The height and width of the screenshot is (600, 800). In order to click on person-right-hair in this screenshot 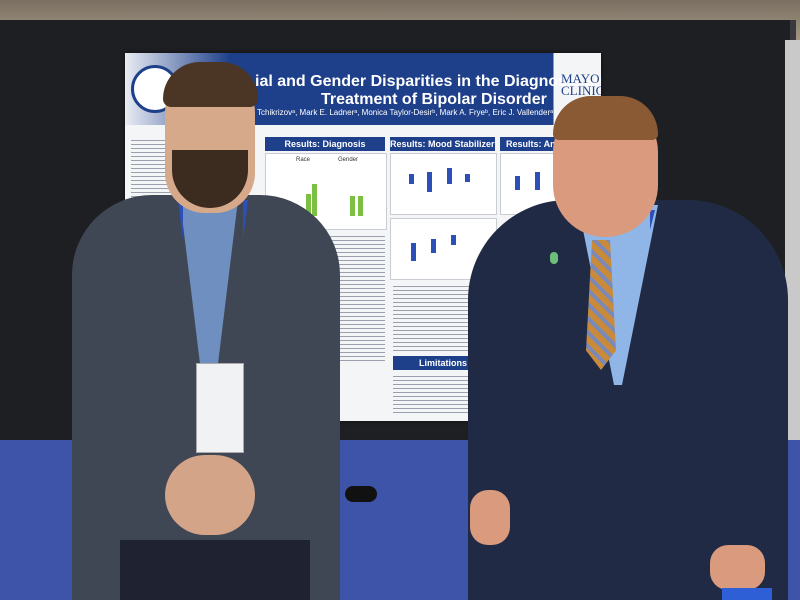, I will do `click(605, 118)`.